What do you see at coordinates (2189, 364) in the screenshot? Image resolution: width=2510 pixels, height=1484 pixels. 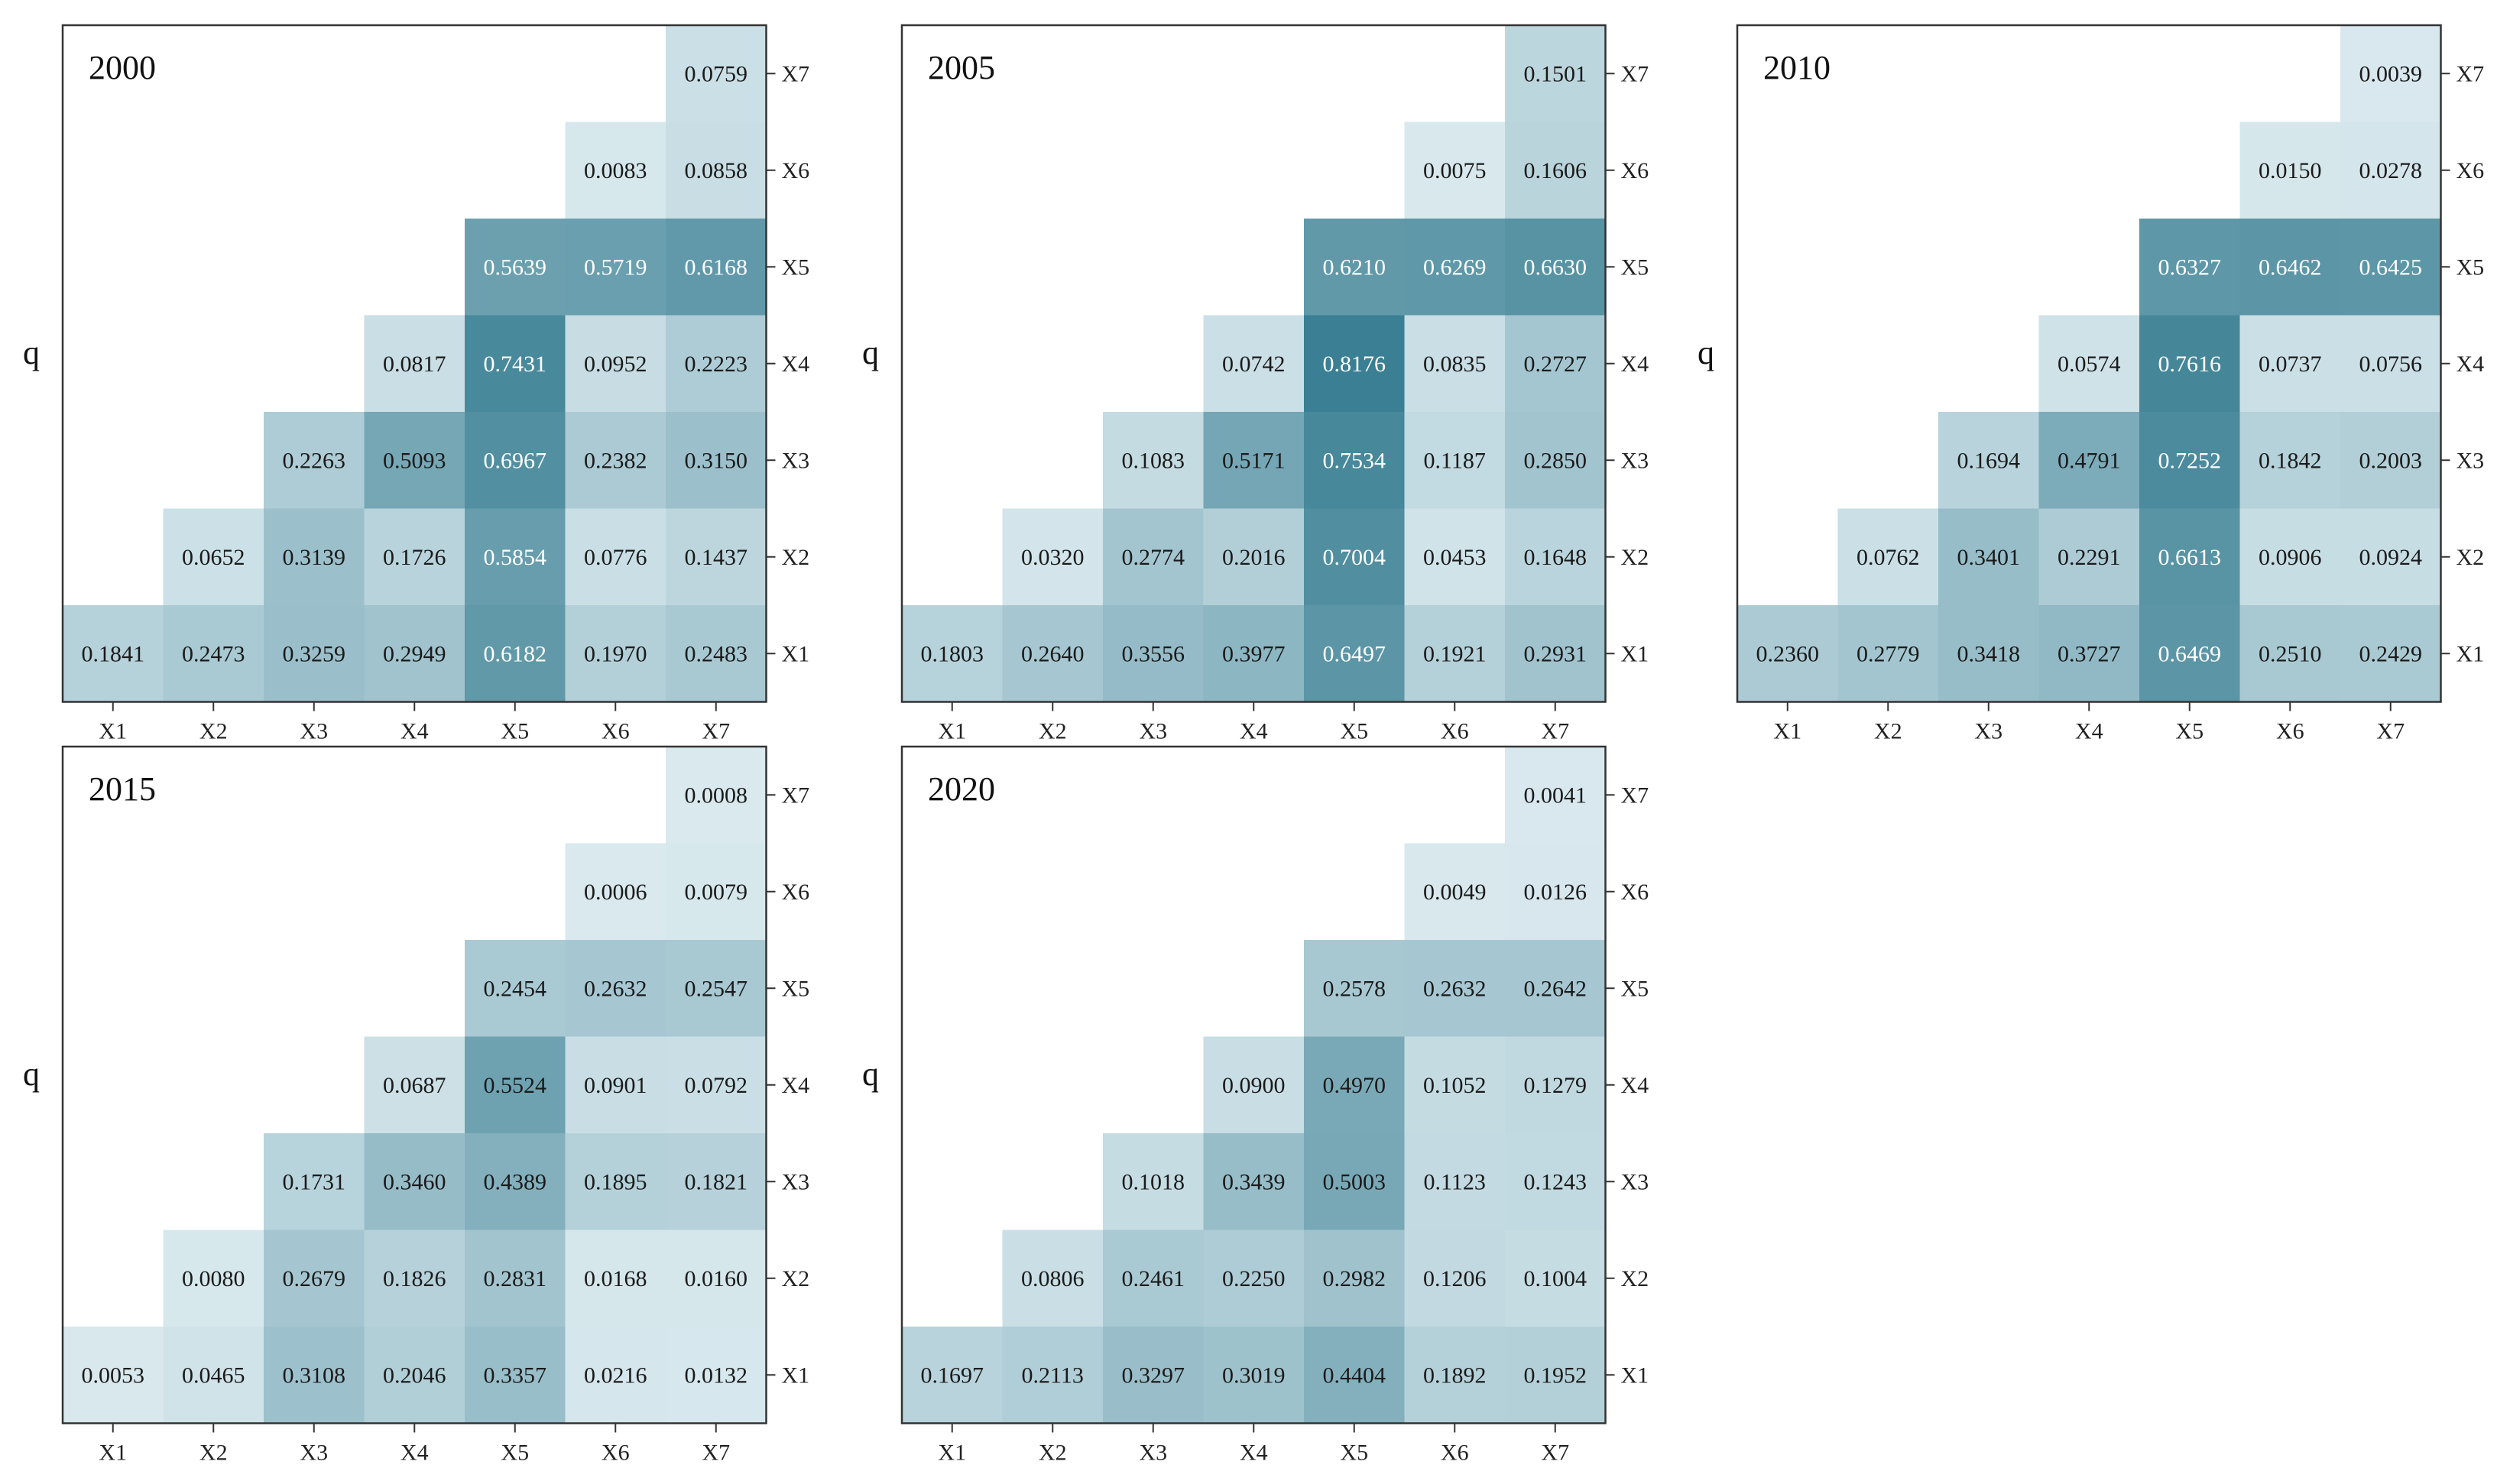 I see `heatmap-cell-X4-X5` at bounding box center [2189, 364].